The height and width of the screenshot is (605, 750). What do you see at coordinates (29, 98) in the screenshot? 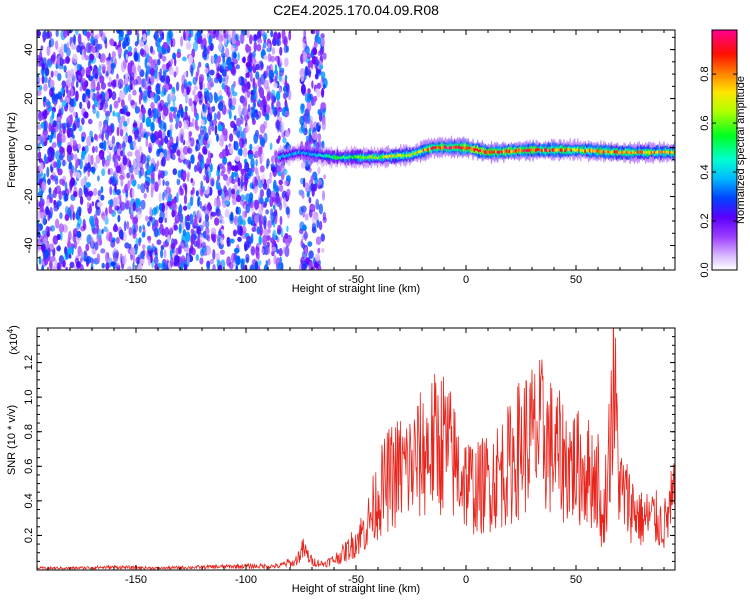
I see `spectrogram-y-tick-label: 20` at bounding box center [29, 98].